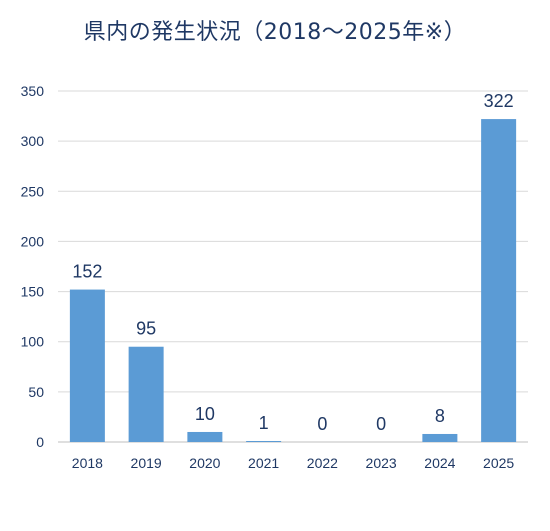  I want to click on y-tick-label: 100, so click(33, 342).